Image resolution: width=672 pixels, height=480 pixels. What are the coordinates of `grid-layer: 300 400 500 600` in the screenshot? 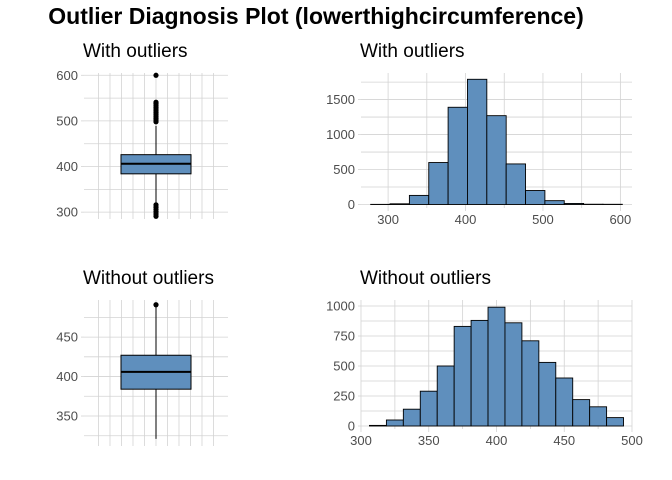 It's located at (142, 144).